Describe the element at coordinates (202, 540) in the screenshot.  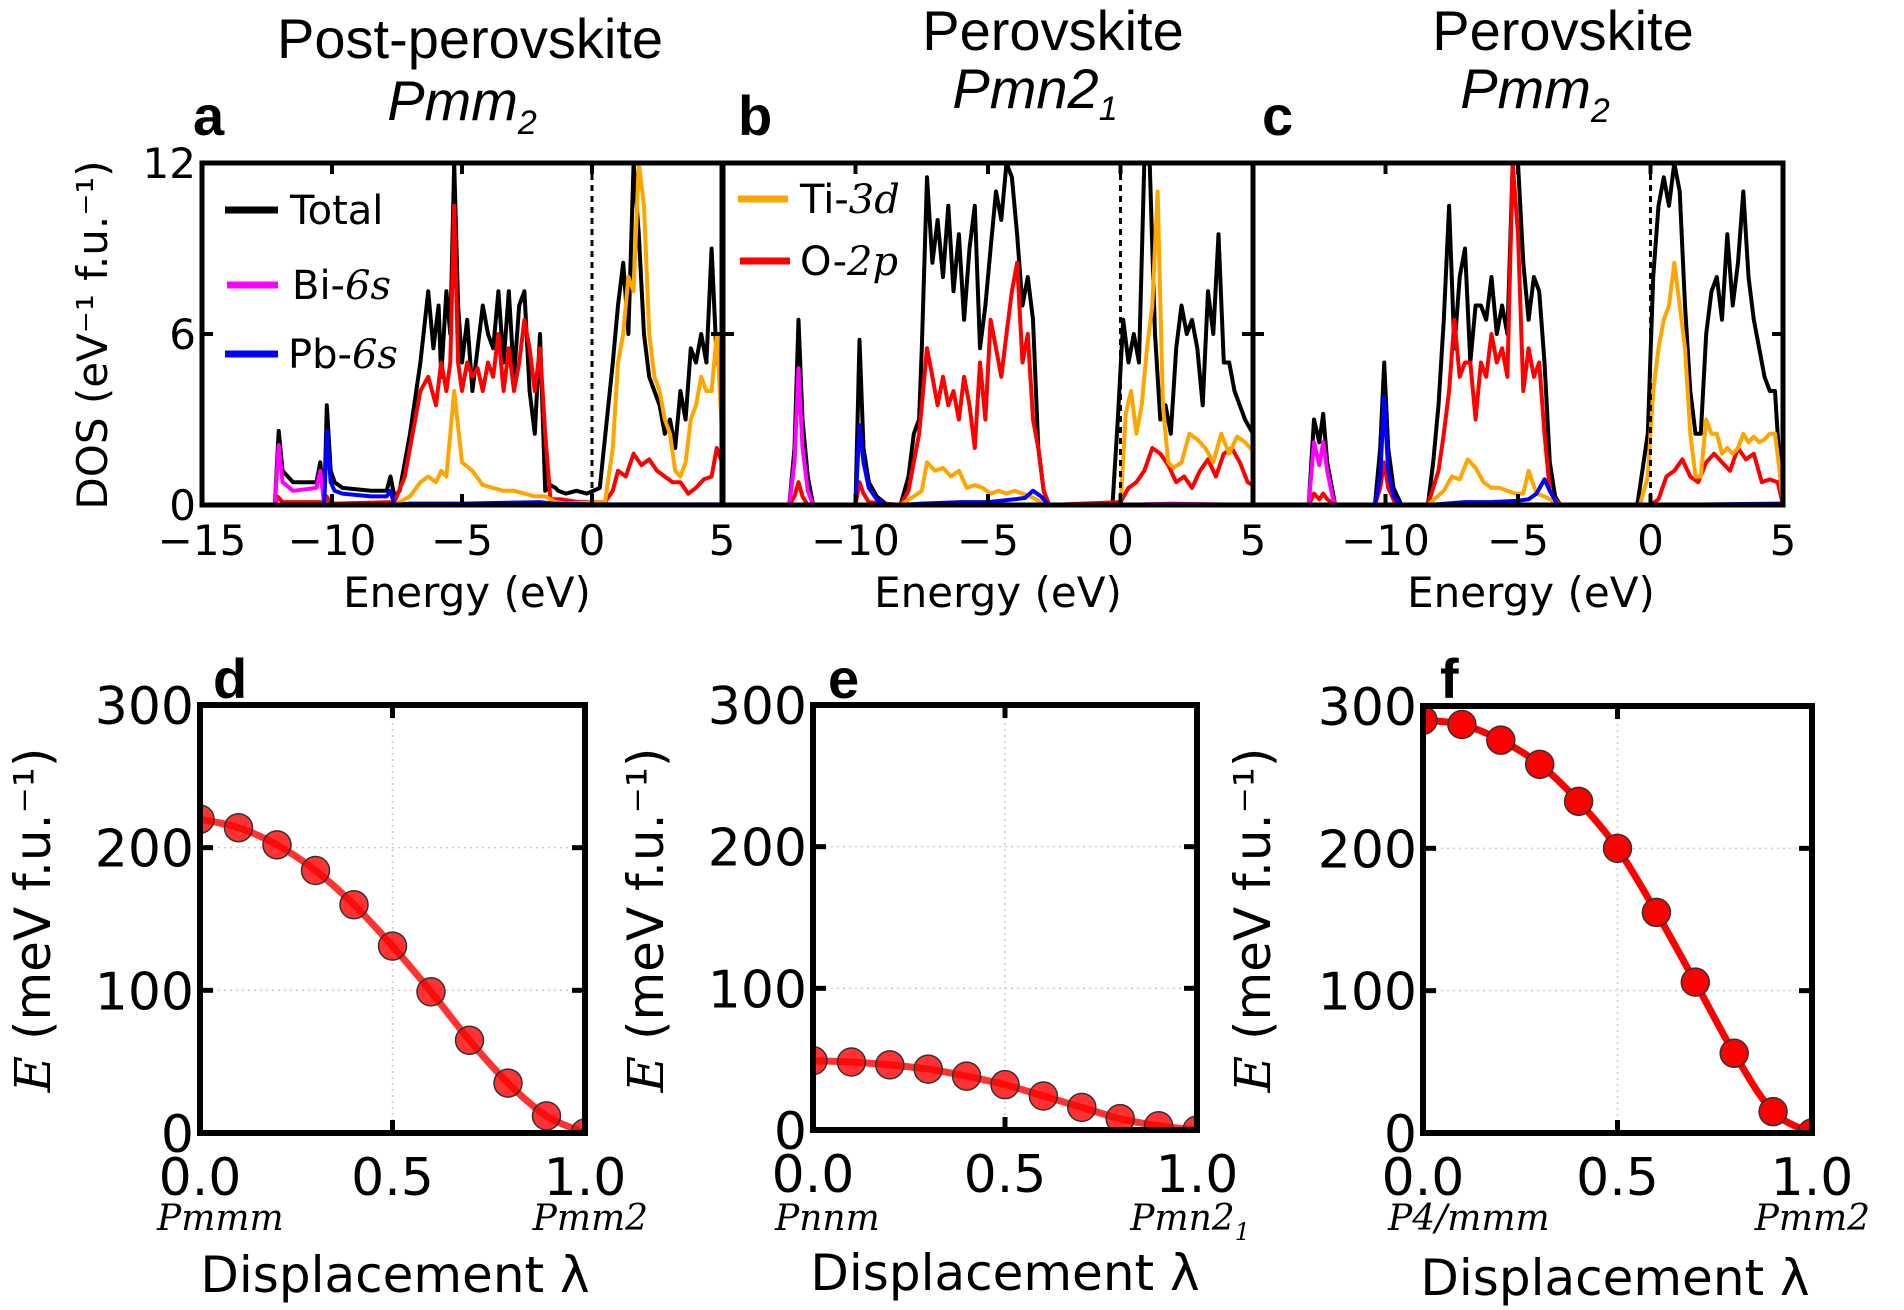
I see `x-tick-label: −15` at that location.